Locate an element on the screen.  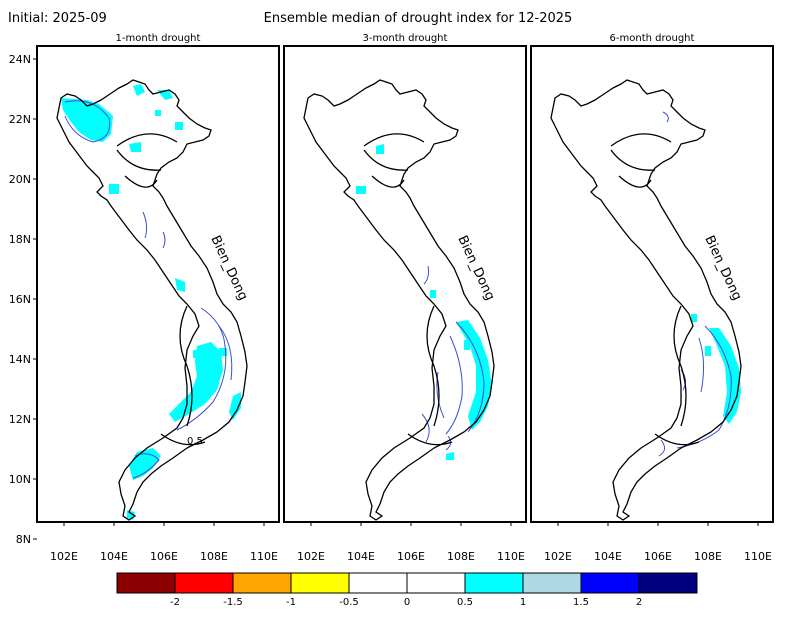
lat-tick-label: 18N is located at coordinates (20, 239).